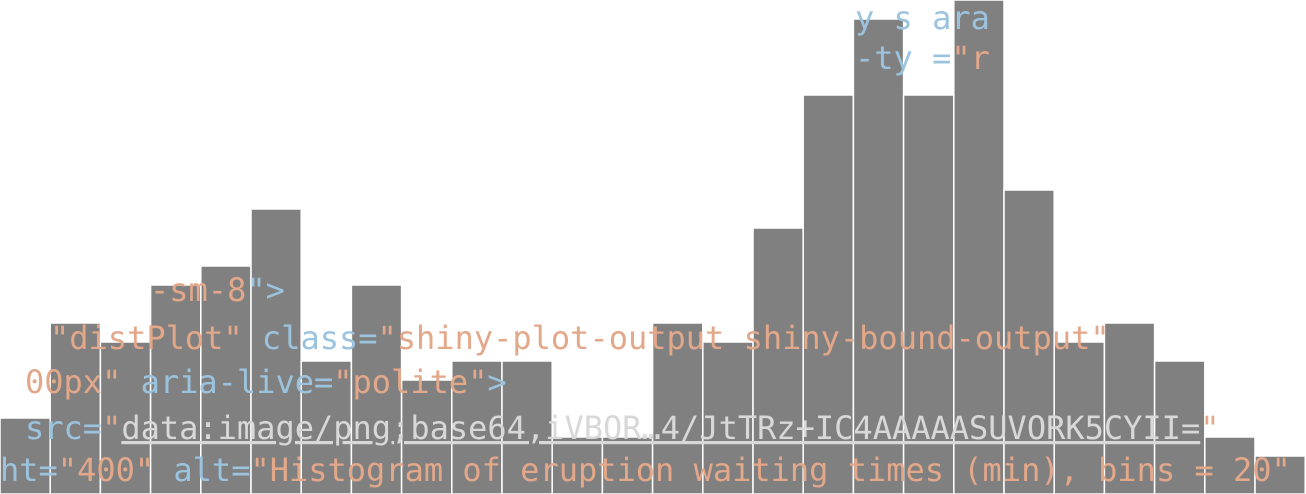  I want to click on code-token: "shiny-plot-output shiny-bound-output", so click(744, 338).